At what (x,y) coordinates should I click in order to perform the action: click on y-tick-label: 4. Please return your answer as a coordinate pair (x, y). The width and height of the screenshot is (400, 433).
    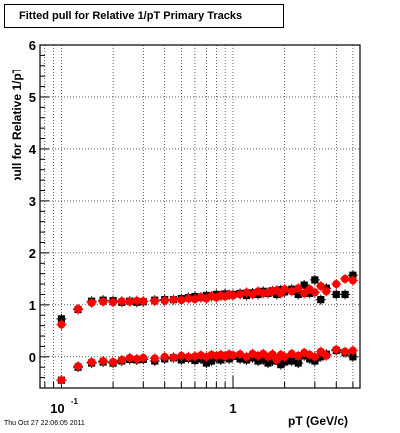
    Looking at the image, I should click on (33, 149).